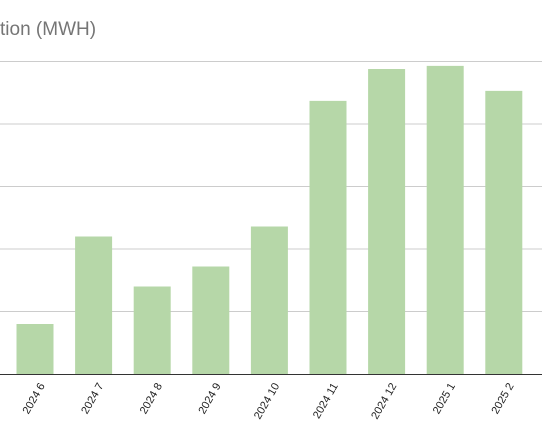 Image resolution: width=542 pixels, height=442 pixels. What do you see at coordinates (34, 398) in the screenshot?
I see `x-tick-label: 2024 6` at bounding box center [34, 398].